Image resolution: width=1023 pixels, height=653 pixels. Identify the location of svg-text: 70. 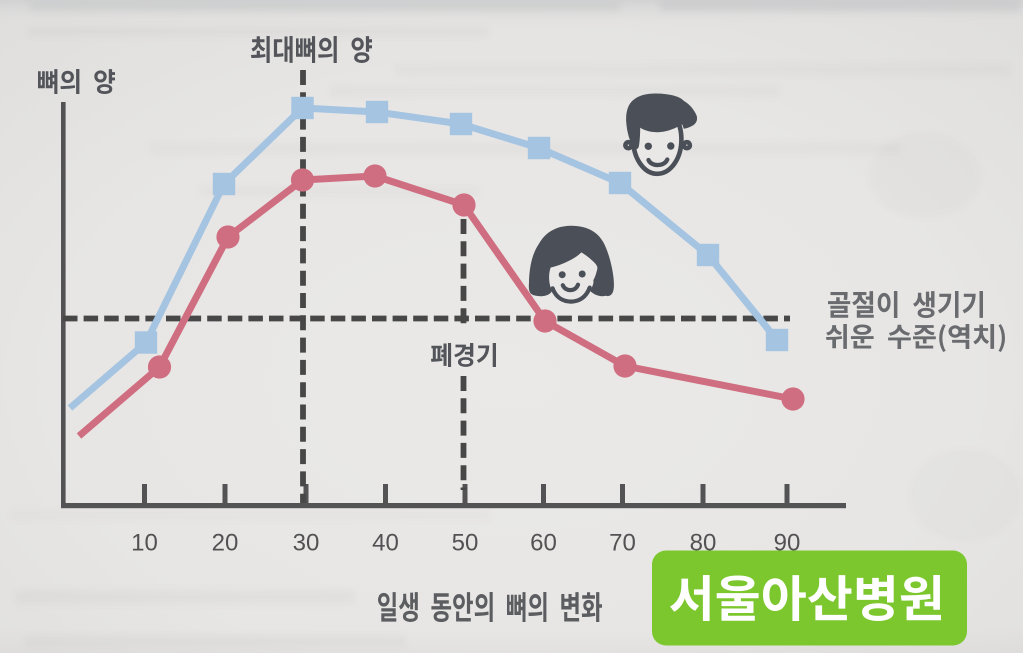
(622, 543).